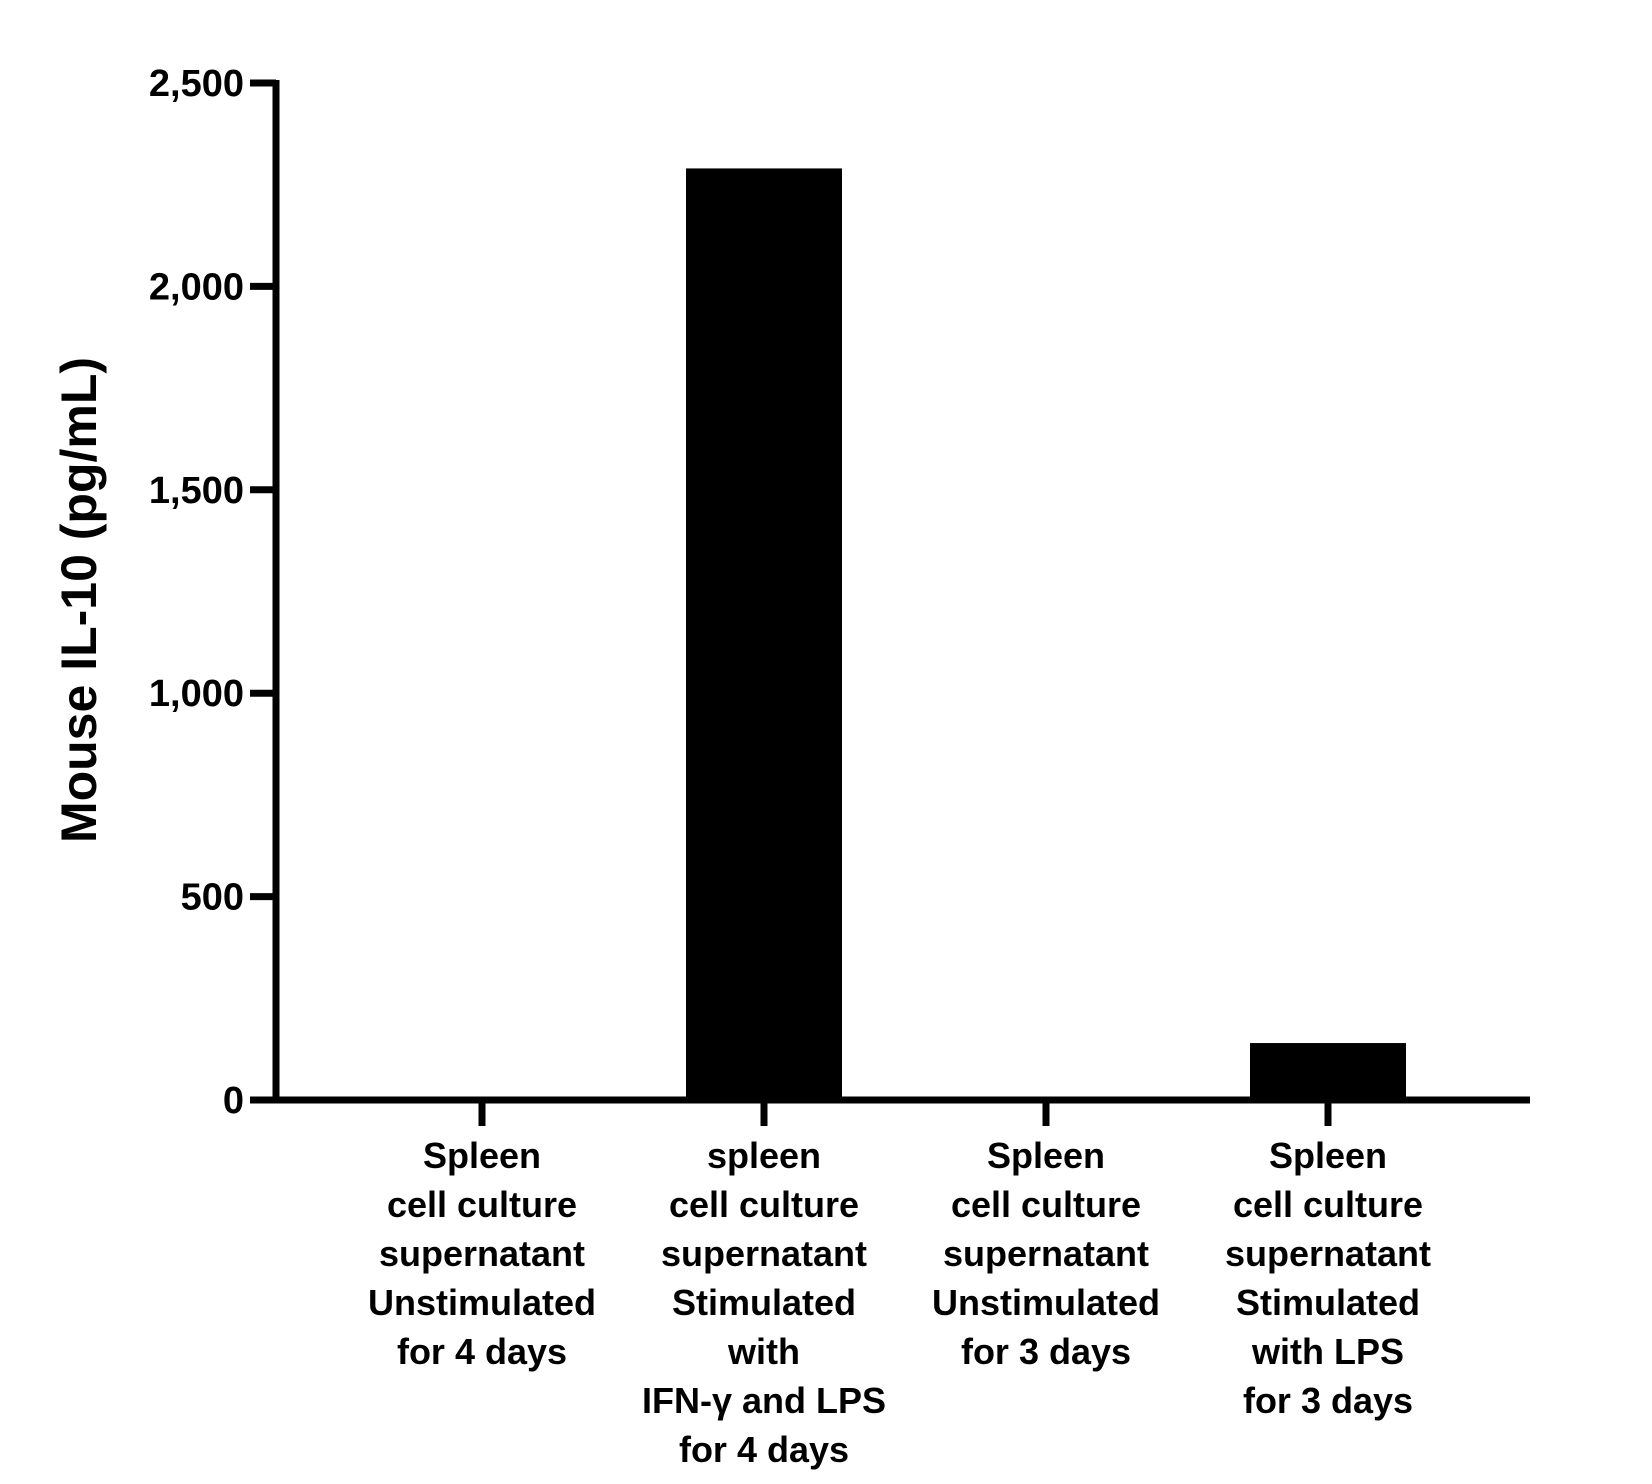 This screenshot has width=1652, height=1484. What do you see at coordinates (196, 84) in the screenshot?
I see `y-tick-label-2500: 2,500` at bounding box center [196, 84].